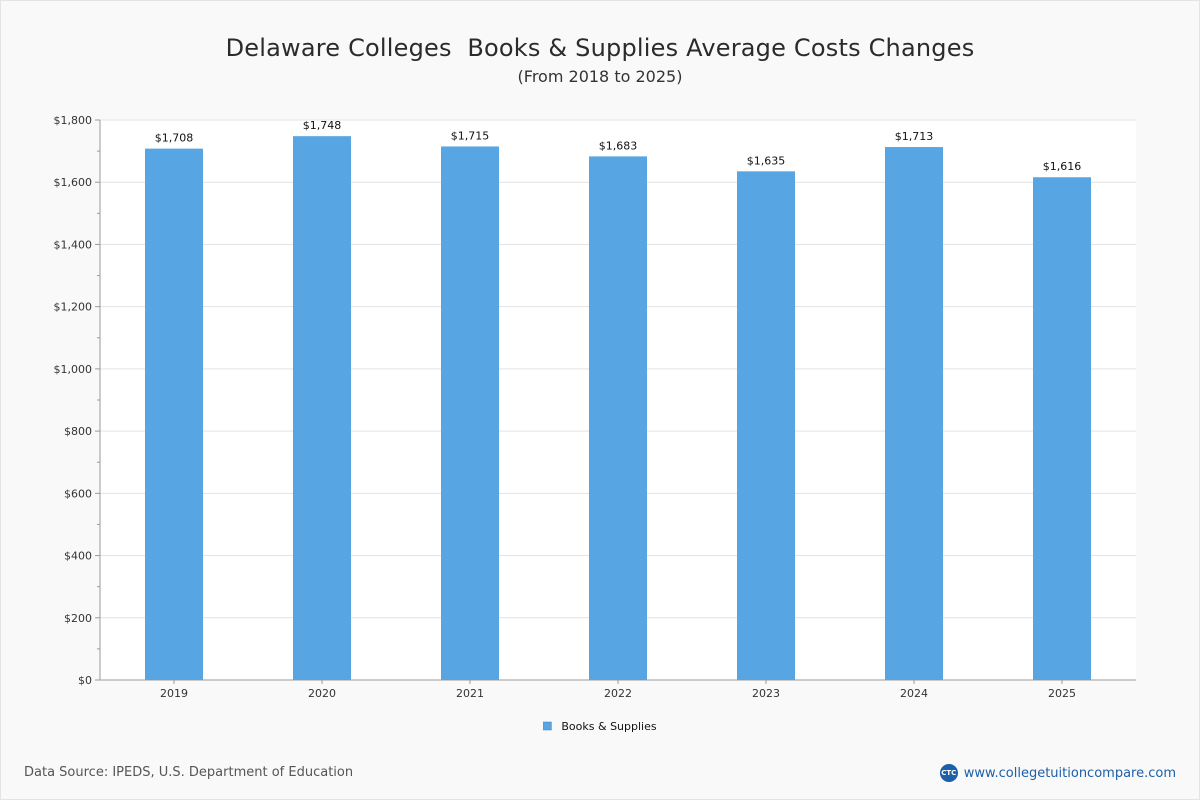 The width and height of the screenshot is (1200, 800). Describe the element at coordinates (547, 726) in the screenshot. I see `legend-swatch` at that location.